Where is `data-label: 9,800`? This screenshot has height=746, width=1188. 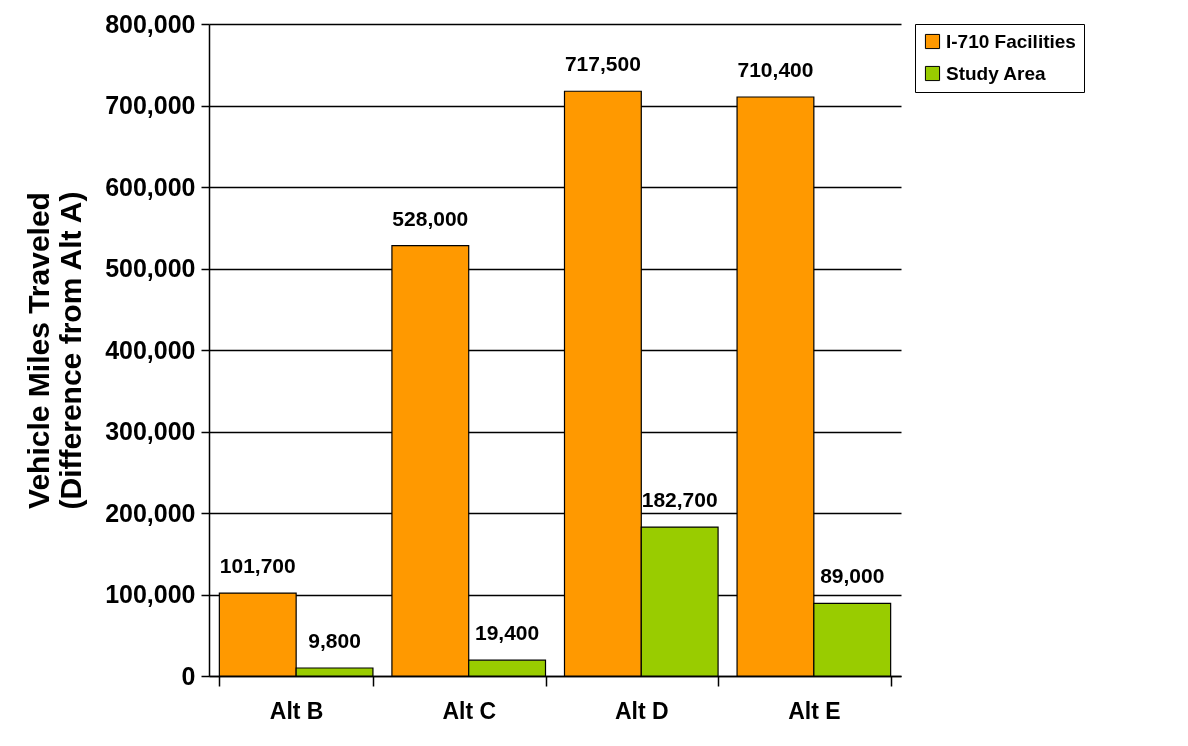
data-label: 9,800 is located at coordinates (334, 641).